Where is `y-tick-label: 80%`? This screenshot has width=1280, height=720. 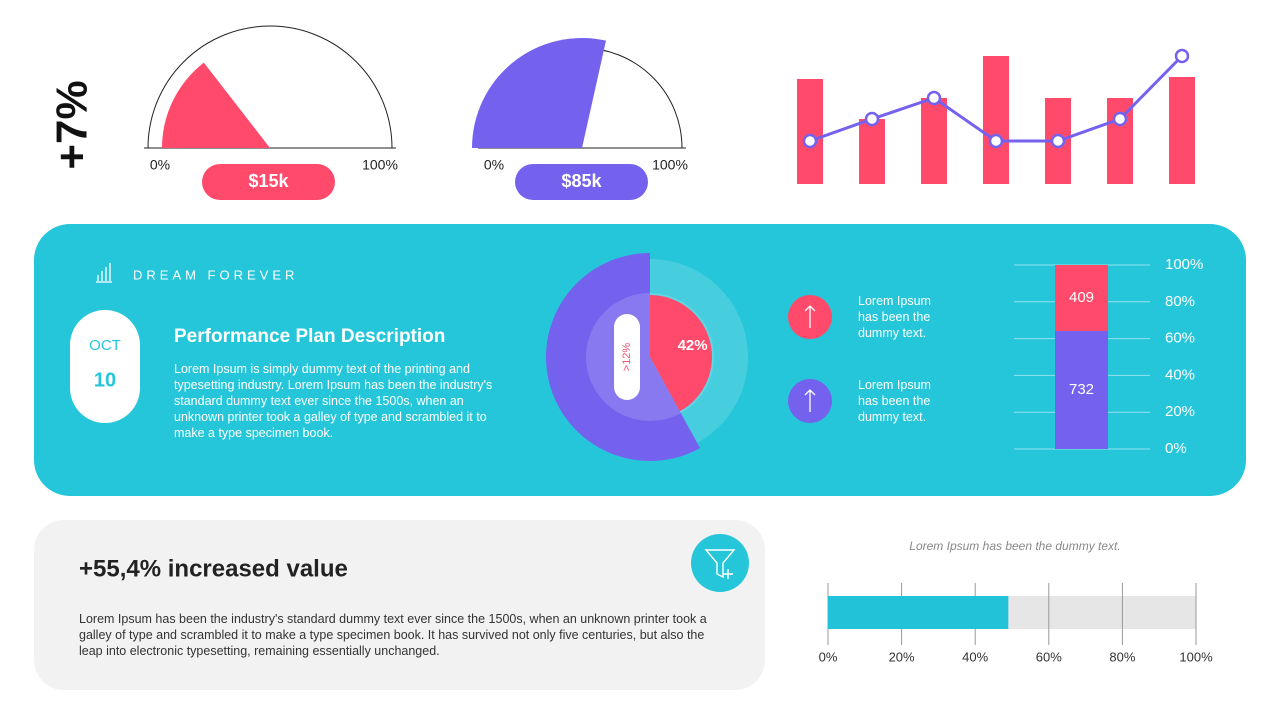
y-tick-label: 80% is located at coordinates (1180, 301).